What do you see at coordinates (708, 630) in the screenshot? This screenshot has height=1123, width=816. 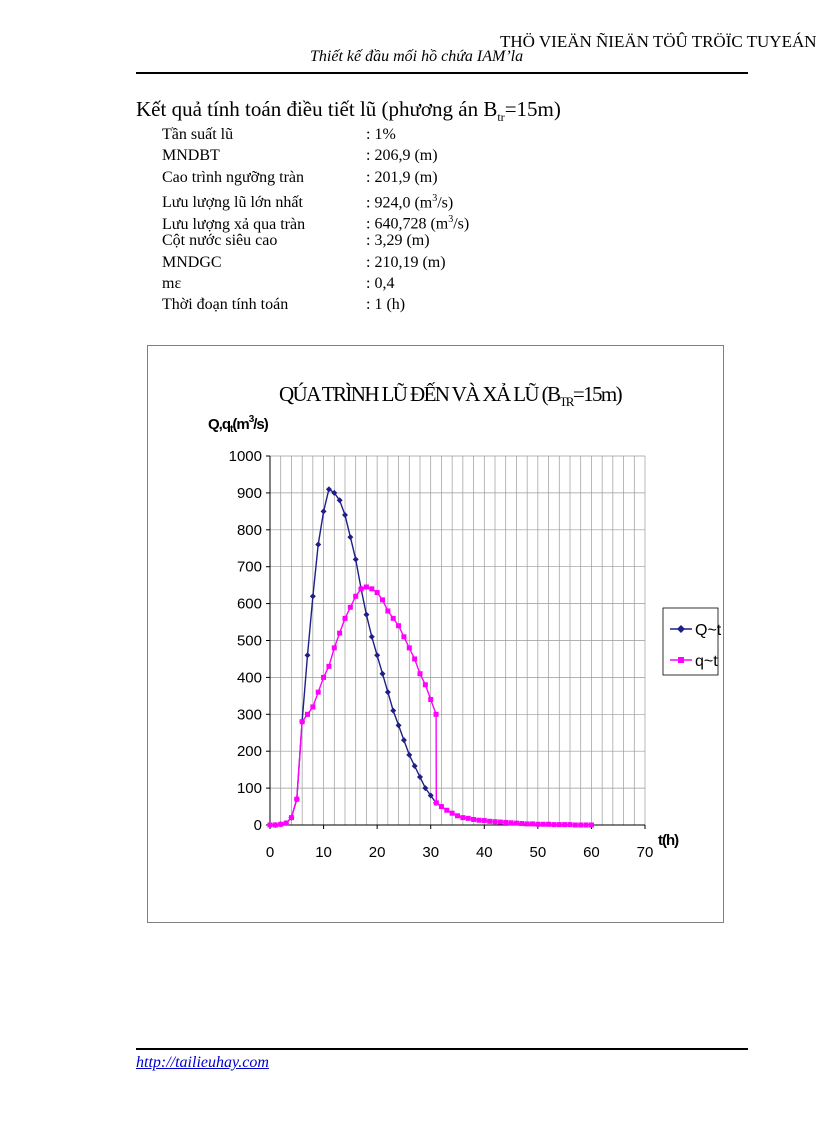 I see `legend-label: Q~t` at bounding box center [708, 630].